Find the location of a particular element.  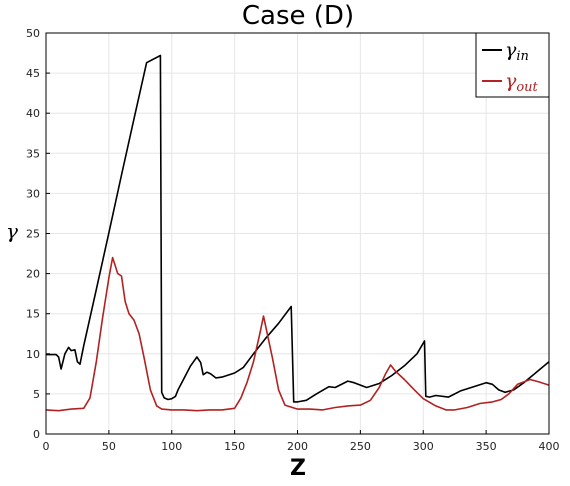

legend: γin γout is located at coordinates (512, 65).